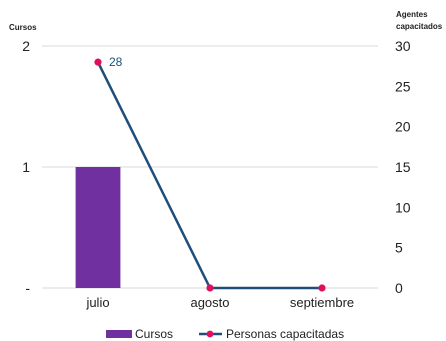 The height and width of the screenshot is (341, 446). I want to click on category-label: julio, so click(97, 302).